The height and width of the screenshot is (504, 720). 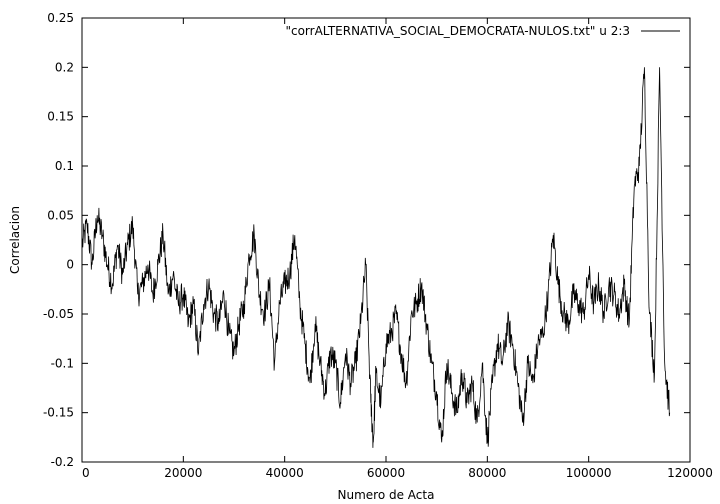 I want to click on x-axis-label: Numero de Acta, so click(x=386, y=495).